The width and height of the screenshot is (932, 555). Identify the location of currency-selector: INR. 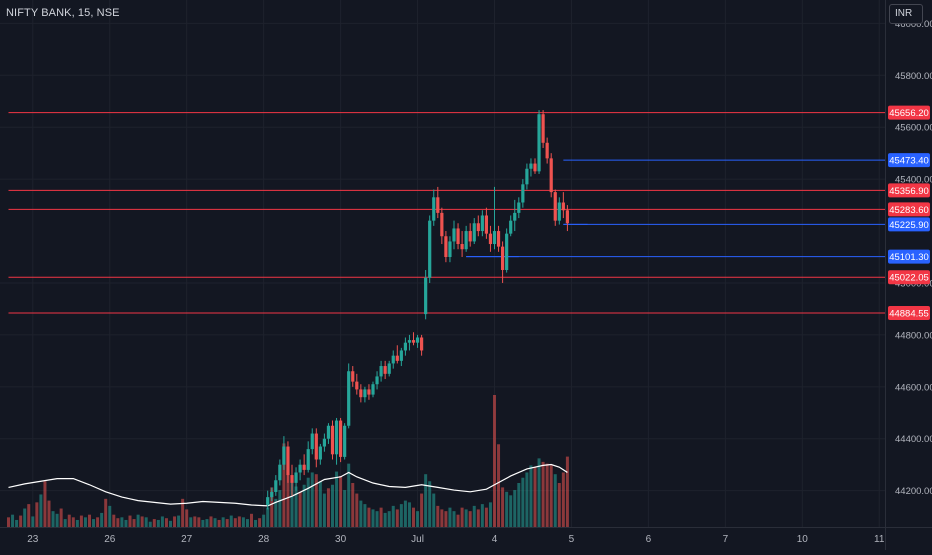
(906, 14).